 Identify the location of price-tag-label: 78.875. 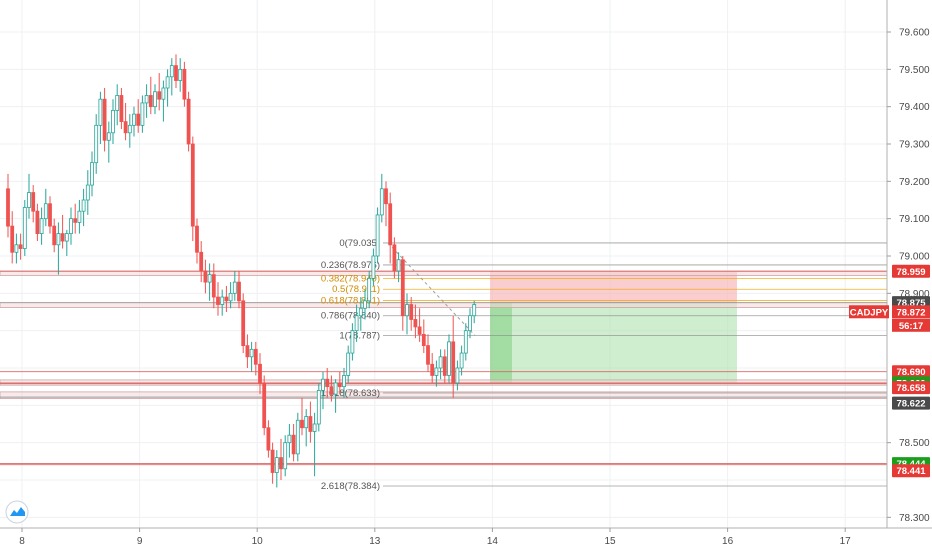
(911, 303).